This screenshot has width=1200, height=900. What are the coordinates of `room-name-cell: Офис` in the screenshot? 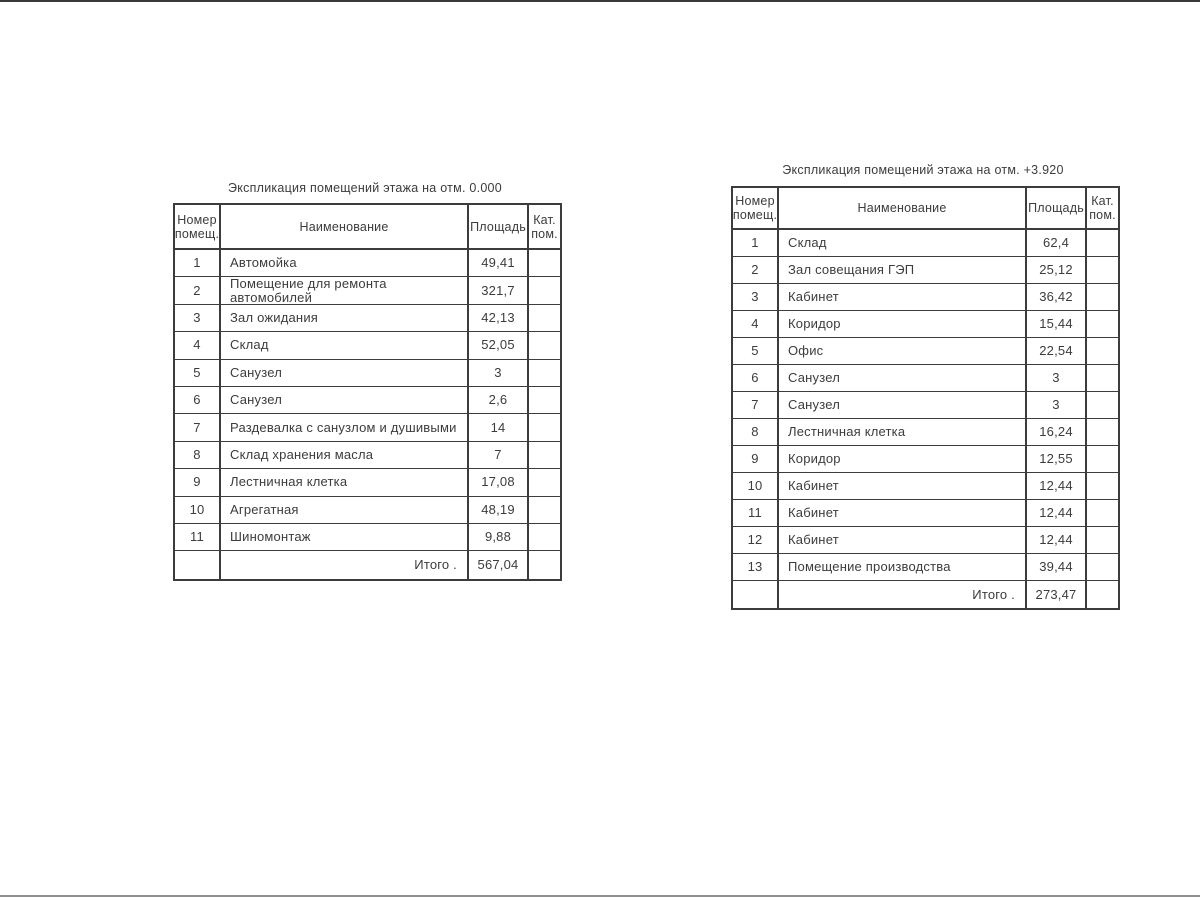 It's located at (903, 351).